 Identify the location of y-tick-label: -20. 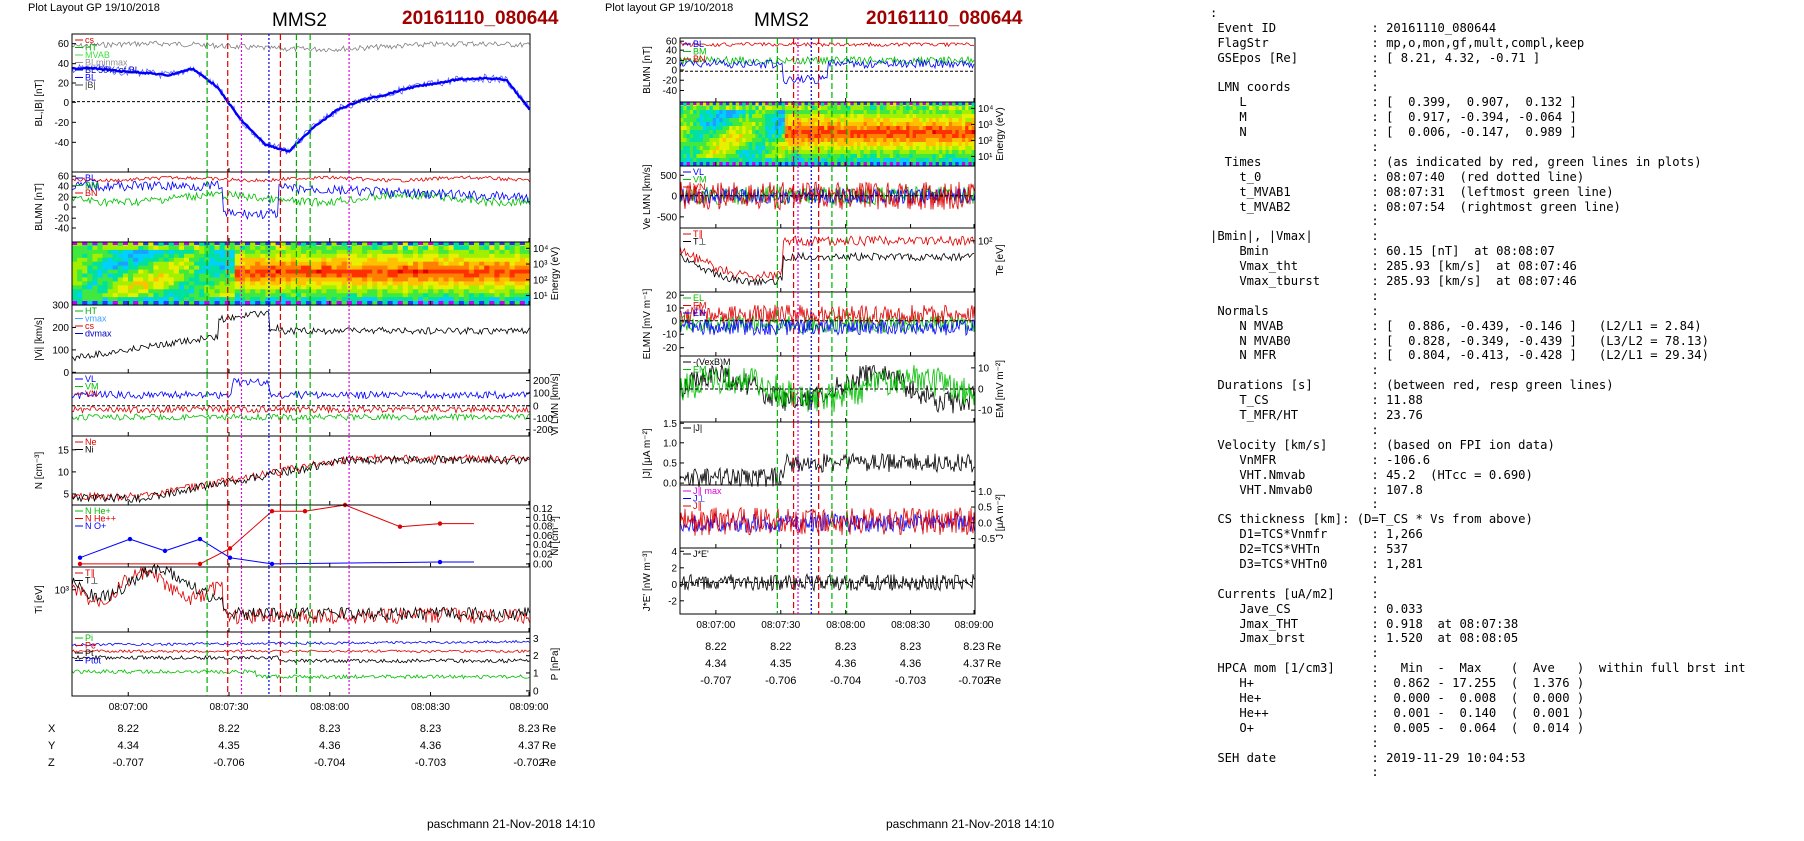
(670, 81).